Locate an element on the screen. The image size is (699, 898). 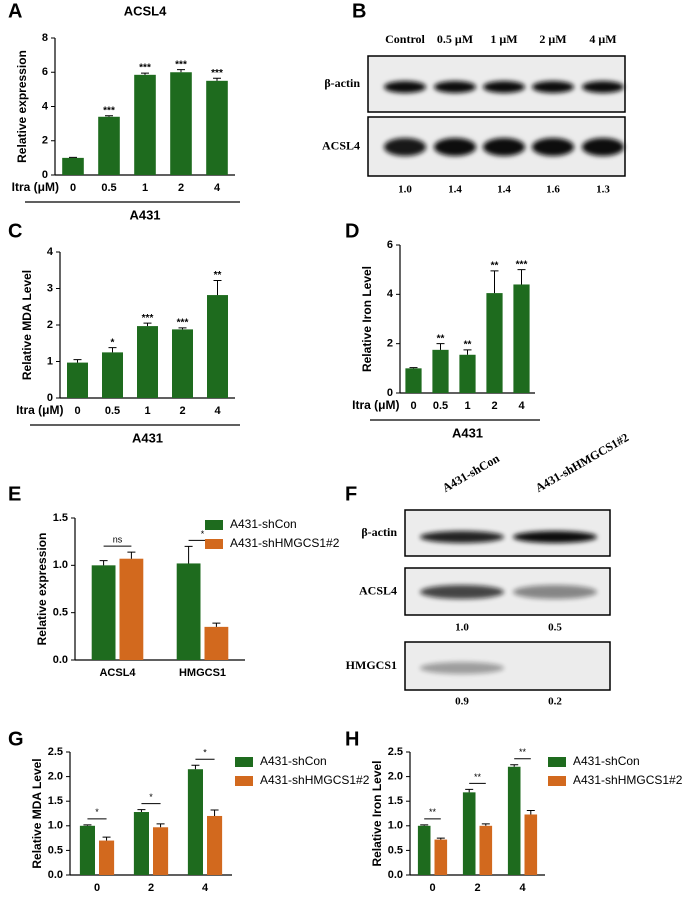
y-tick-label: 1.0 is located at coordinates (55, 826).